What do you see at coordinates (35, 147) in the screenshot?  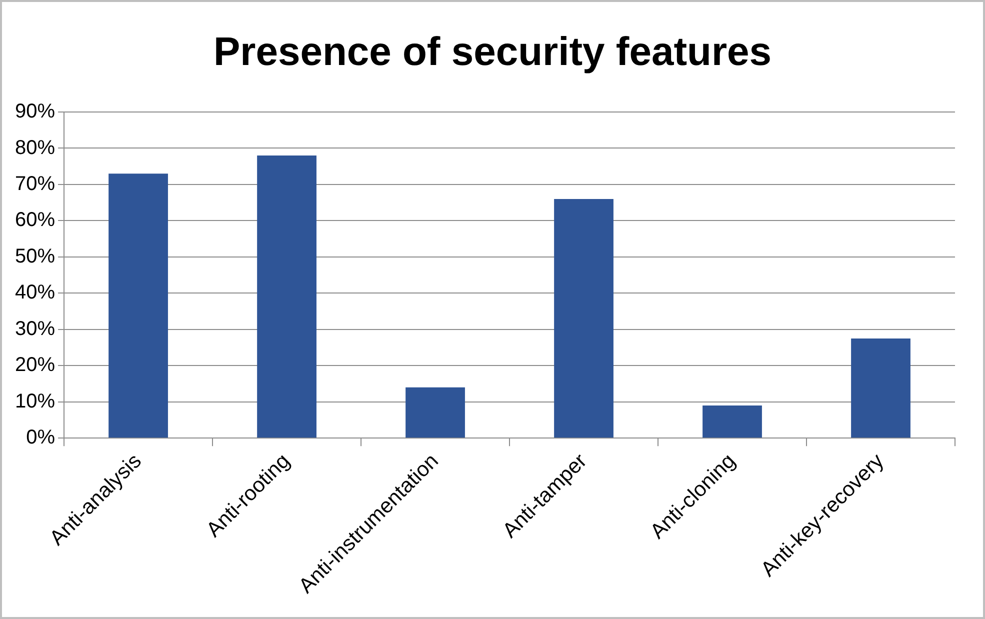 I see `y-tick-label: 80%` at bounding box center [35, 147].